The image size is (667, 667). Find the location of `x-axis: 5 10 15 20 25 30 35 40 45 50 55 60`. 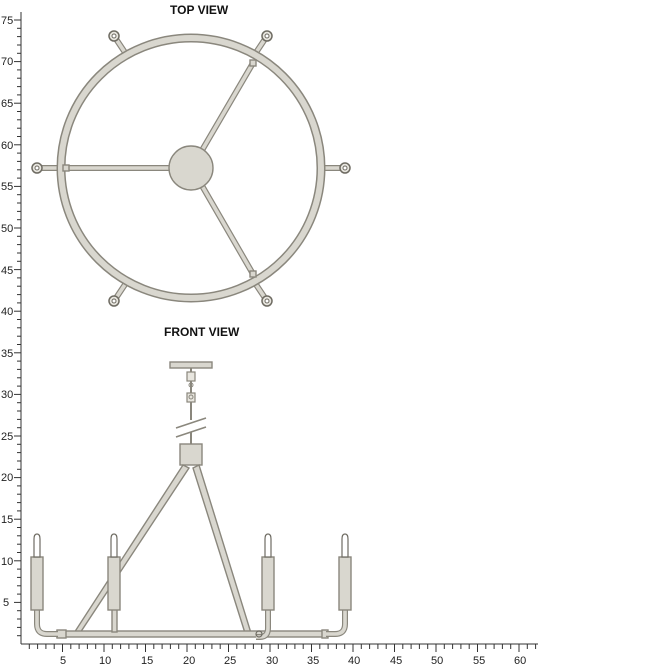

x-axis: 5 10 15 20 25 30 35 40 45 50 55 60 is located at coordinates (279, 655).